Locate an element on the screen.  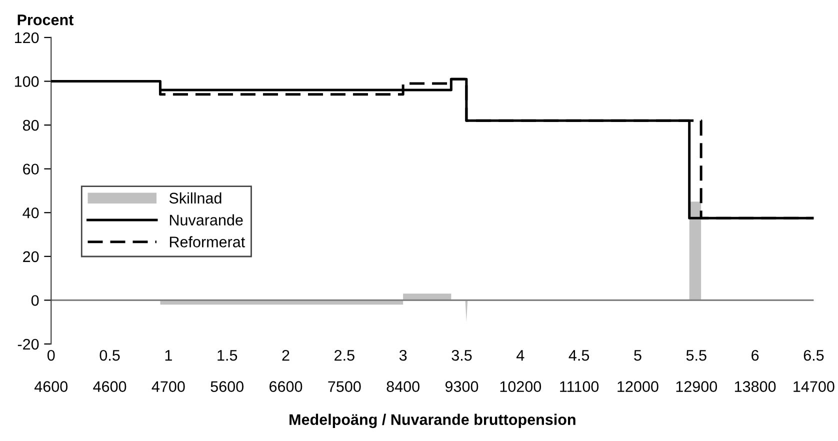
x-tick-label: 2 is located at coordinates (286, 355).